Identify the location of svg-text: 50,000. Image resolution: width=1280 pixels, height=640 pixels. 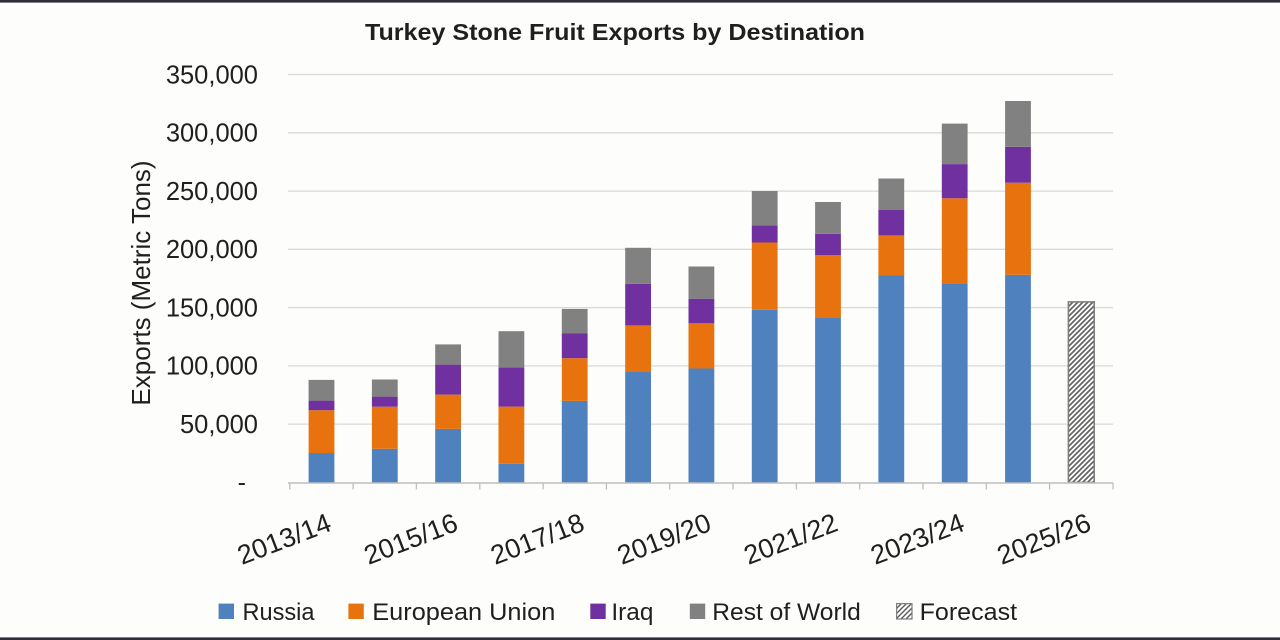
(219, 425).